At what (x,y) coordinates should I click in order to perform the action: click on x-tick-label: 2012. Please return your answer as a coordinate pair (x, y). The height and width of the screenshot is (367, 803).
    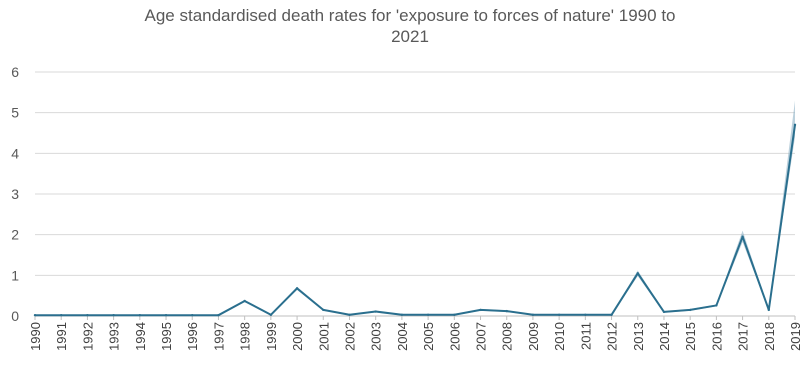
    Looking at the image, I should click on (612, 336).